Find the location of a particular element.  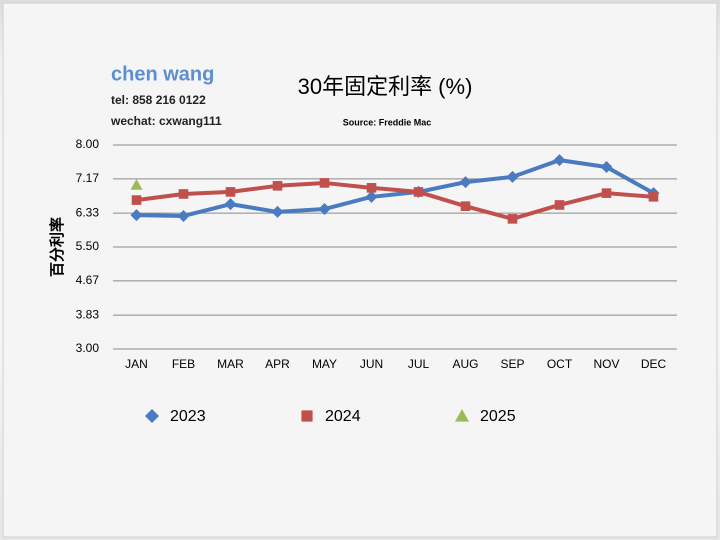

y-tick-label: 5.50 is located at coordinates (88, 246).